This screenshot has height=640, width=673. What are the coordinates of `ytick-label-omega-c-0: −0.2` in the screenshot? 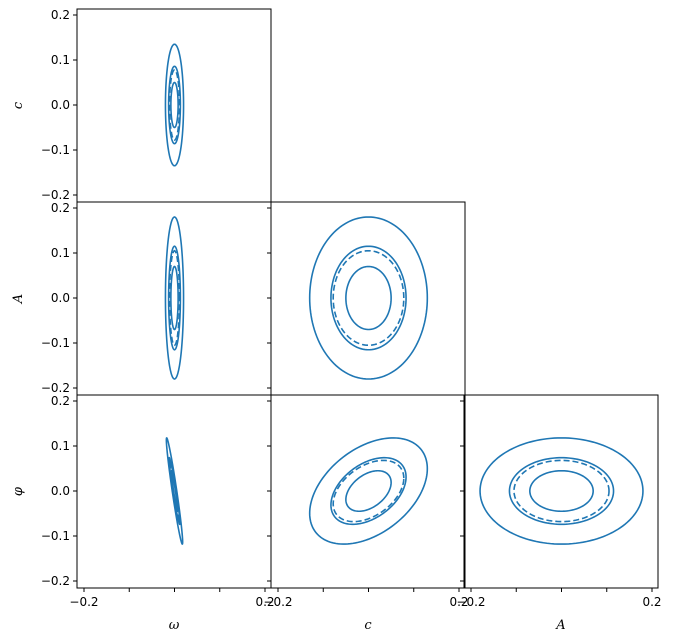 It's located at (55, 195).